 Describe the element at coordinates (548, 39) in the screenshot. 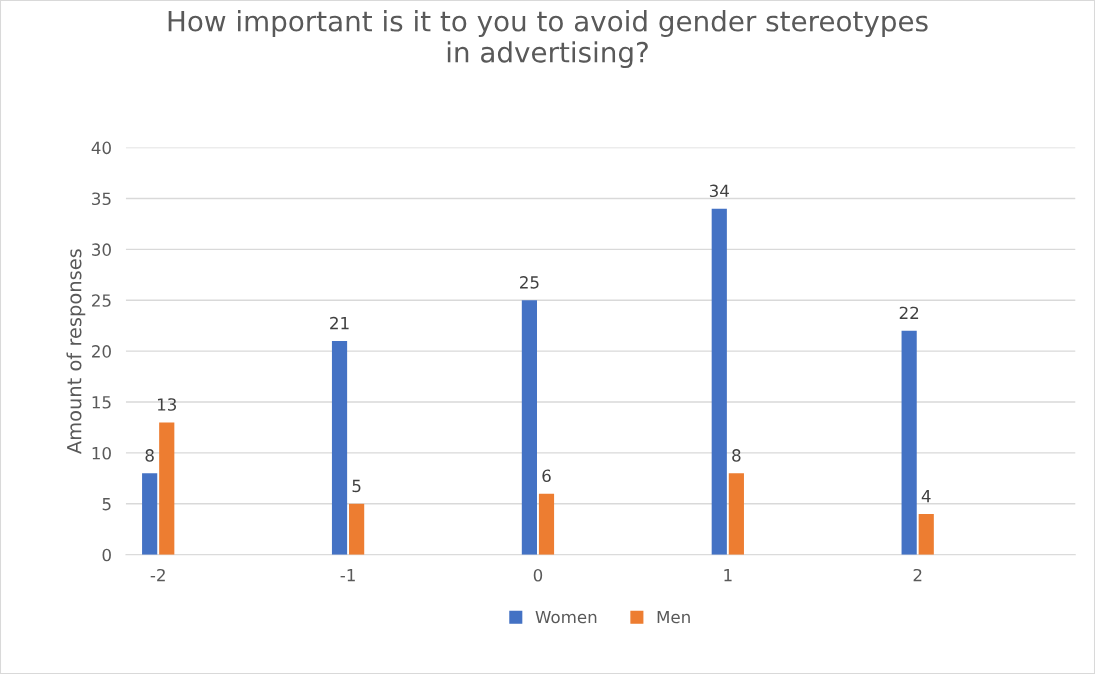

I see `chart-title: How important is it to you to avoid gender stereotypes in advertising?` at that location.